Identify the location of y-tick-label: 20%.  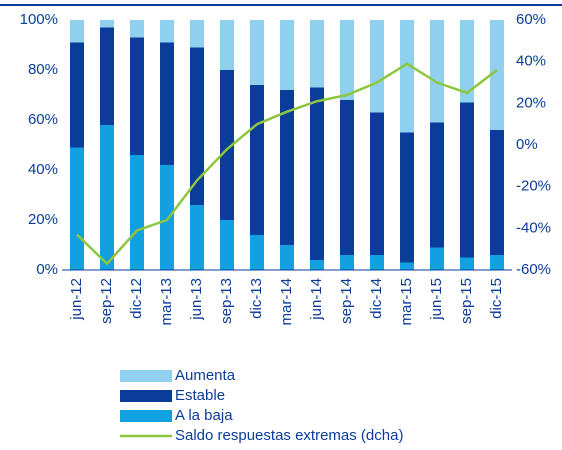
(43, 219).